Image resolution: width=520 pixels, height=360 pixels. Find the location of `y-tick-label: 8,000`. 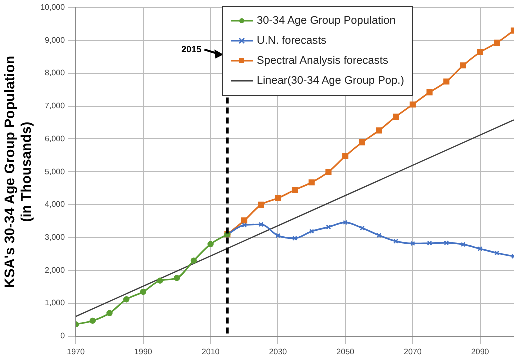

y-tick-label: 8,000 is located at coordinates (55, 73).